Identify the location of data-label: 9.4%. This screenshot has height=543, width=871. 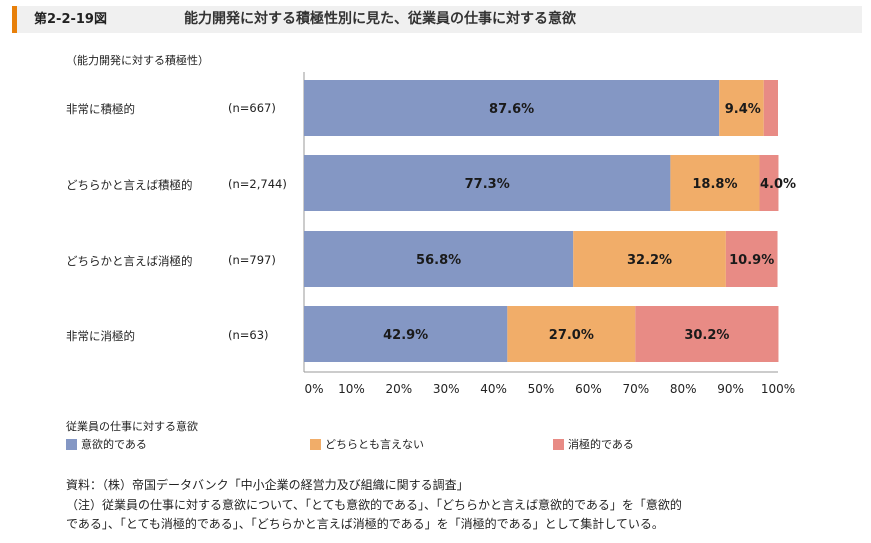
(743, 109).